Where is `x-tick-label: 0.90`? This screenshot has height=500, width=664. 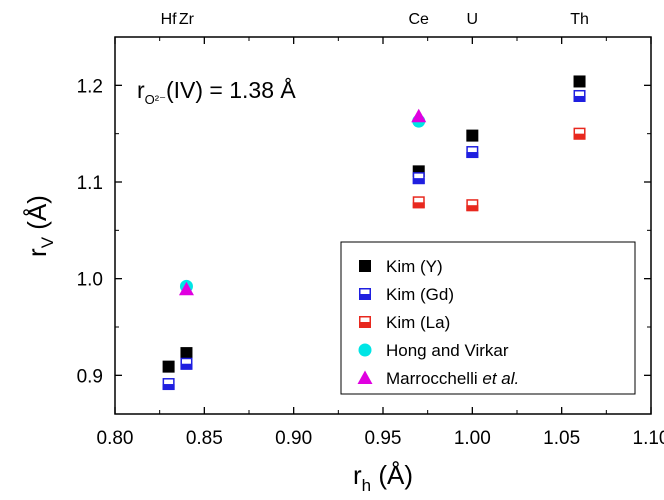 x-tick-label: 0.90 is located at coordinates (293, 438).